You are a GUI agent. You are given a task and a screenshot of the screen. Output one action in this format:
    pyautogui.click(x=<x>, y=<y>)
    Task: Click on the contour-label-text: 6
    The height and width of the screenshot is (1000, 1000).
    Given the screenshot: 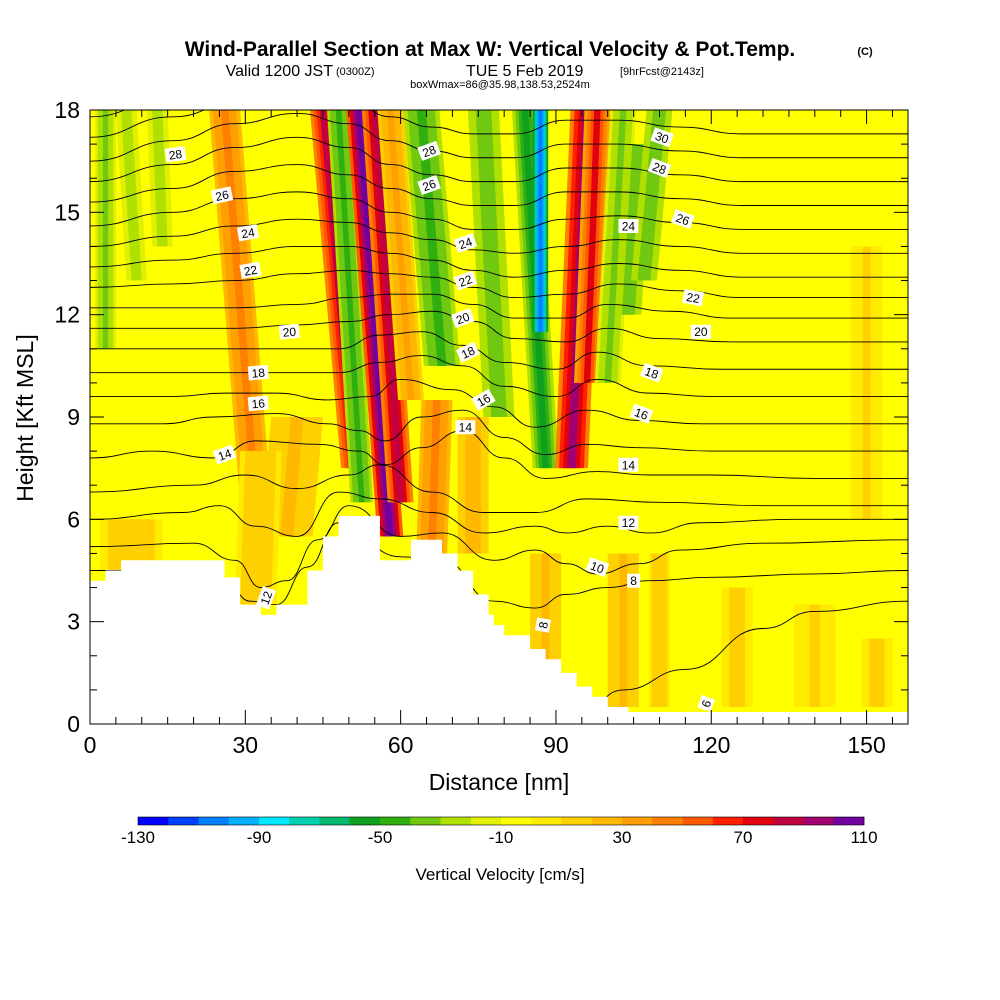 What is the action you would take?
    pyautogui.click(x=707, y=703)
    